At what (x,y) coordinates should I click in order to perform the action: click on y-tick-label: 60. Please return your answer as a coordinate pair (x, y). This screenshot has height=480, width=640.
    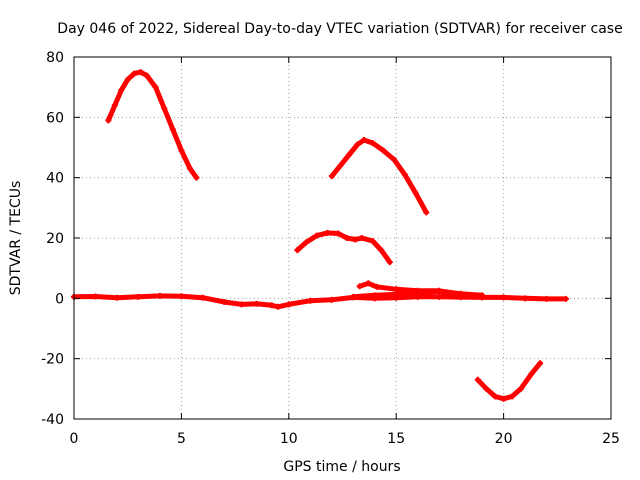
    Looking at the image, I should click on (55, 118).